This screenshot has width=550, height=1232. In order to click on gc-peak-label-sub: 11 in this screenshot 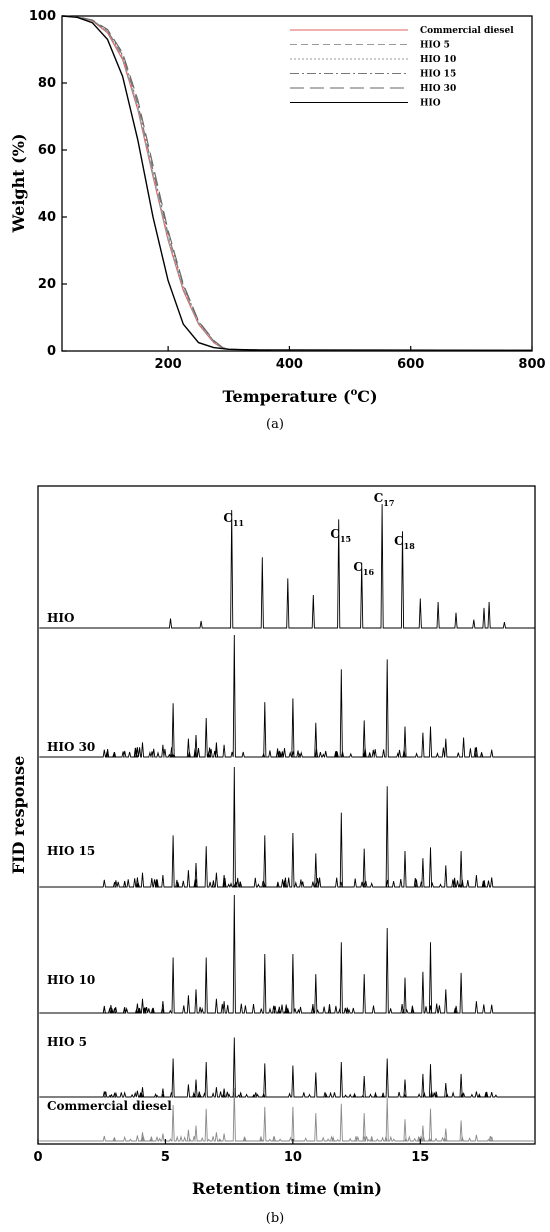, I will do `click(238, 523)`.